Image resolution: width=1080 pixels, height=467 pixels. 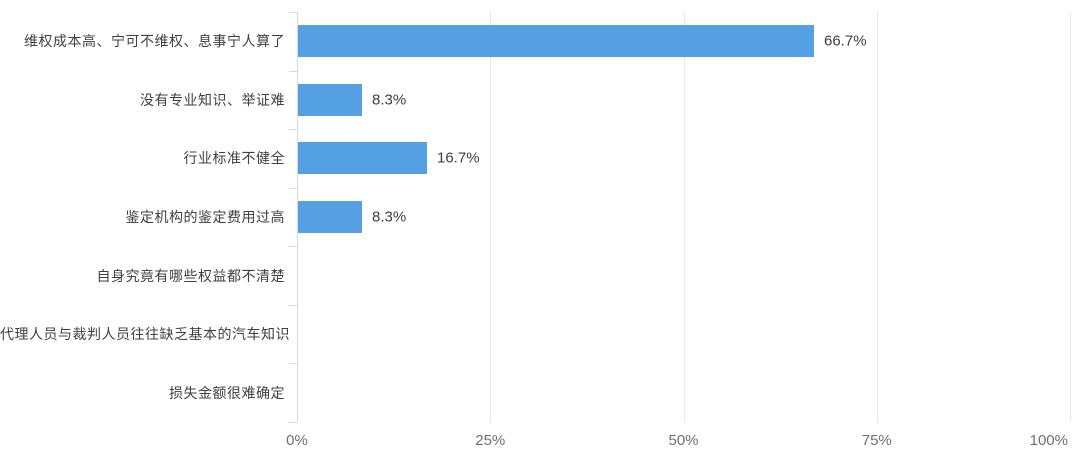 I want to click on y-axis-line, so click(x=297, y=217).